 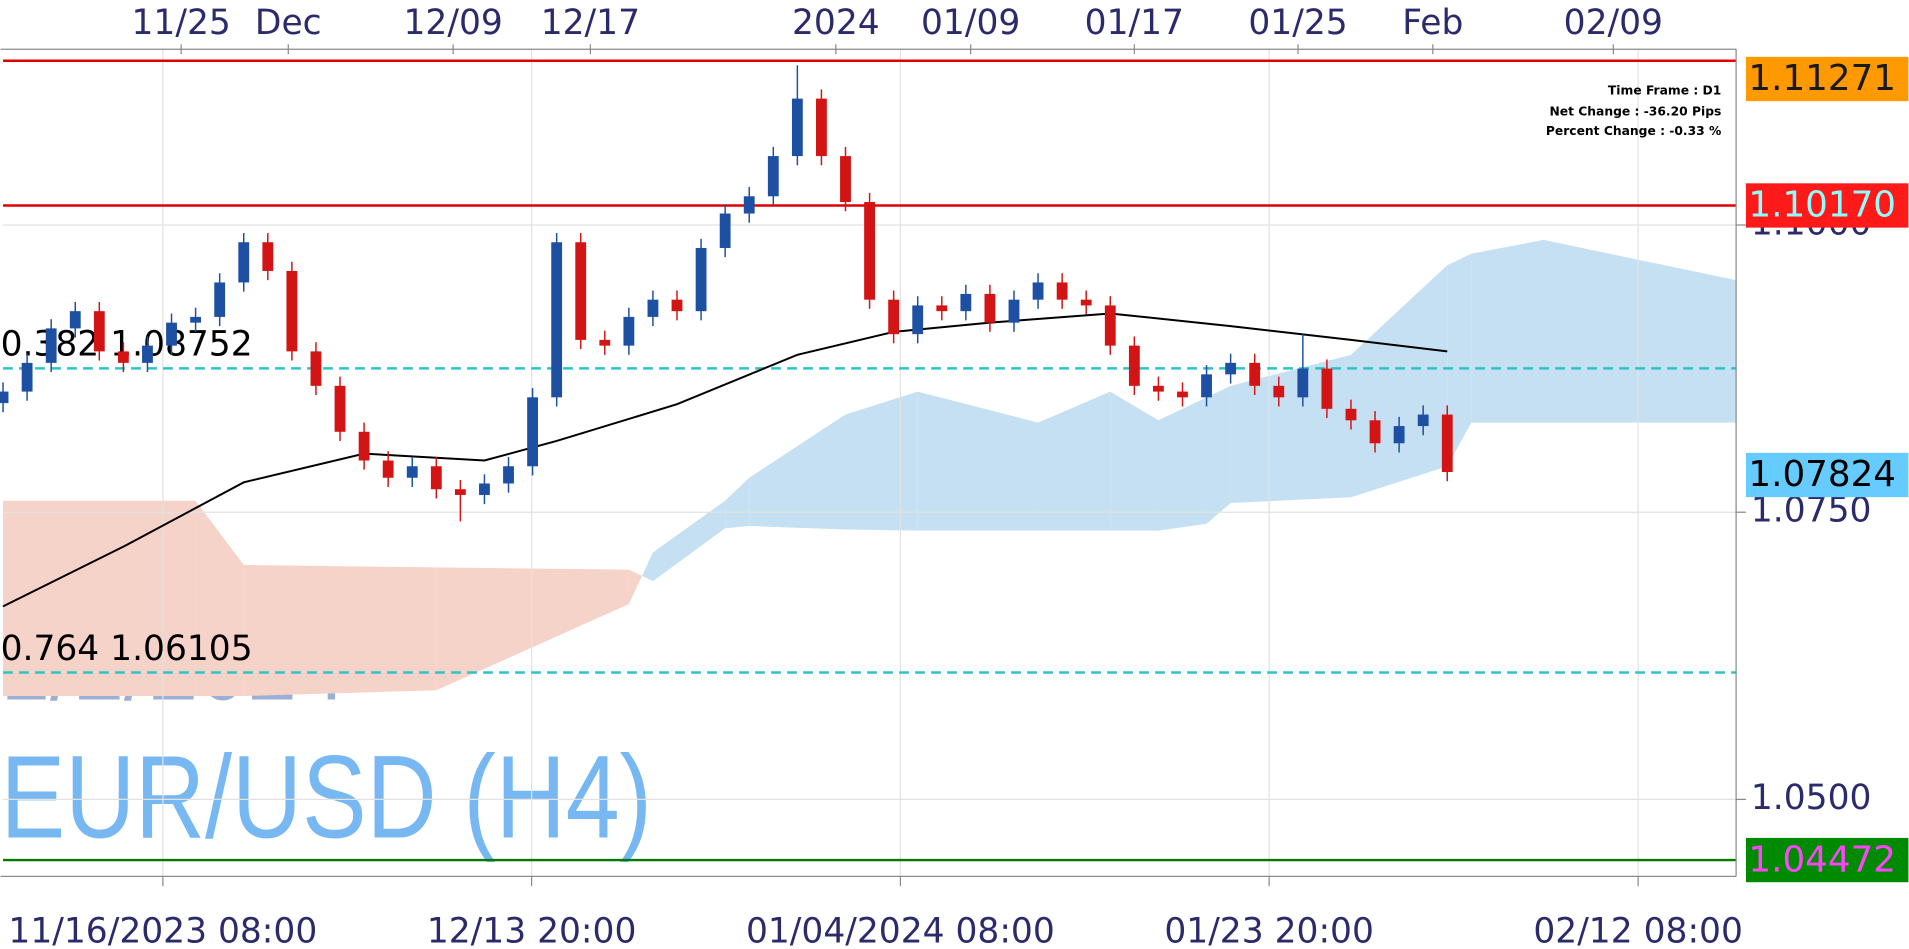 What do you see at coordinates (900, 930) in the screenshot?
I see `x-tick-label: 01/04/2024 08:00` at bounding box center [900, 930].